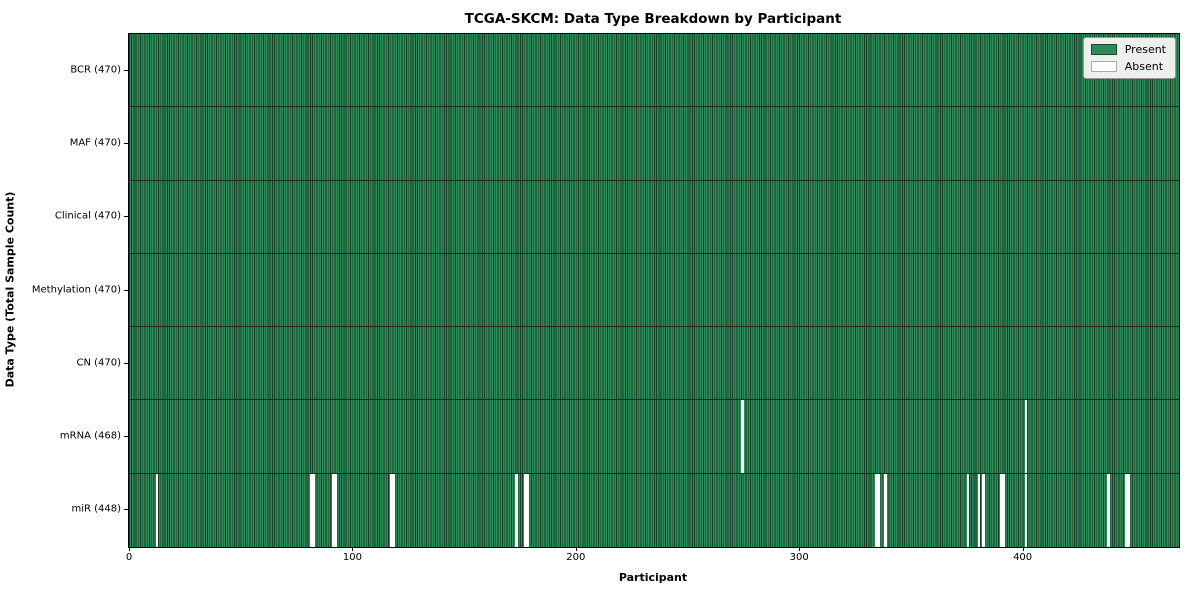 The height and width of the screenshot is (600, 1200). What do you see at coordinates (654, 364) in the screenshot?
I see `heatmap-row-CN` at bounding box center [654, 364].